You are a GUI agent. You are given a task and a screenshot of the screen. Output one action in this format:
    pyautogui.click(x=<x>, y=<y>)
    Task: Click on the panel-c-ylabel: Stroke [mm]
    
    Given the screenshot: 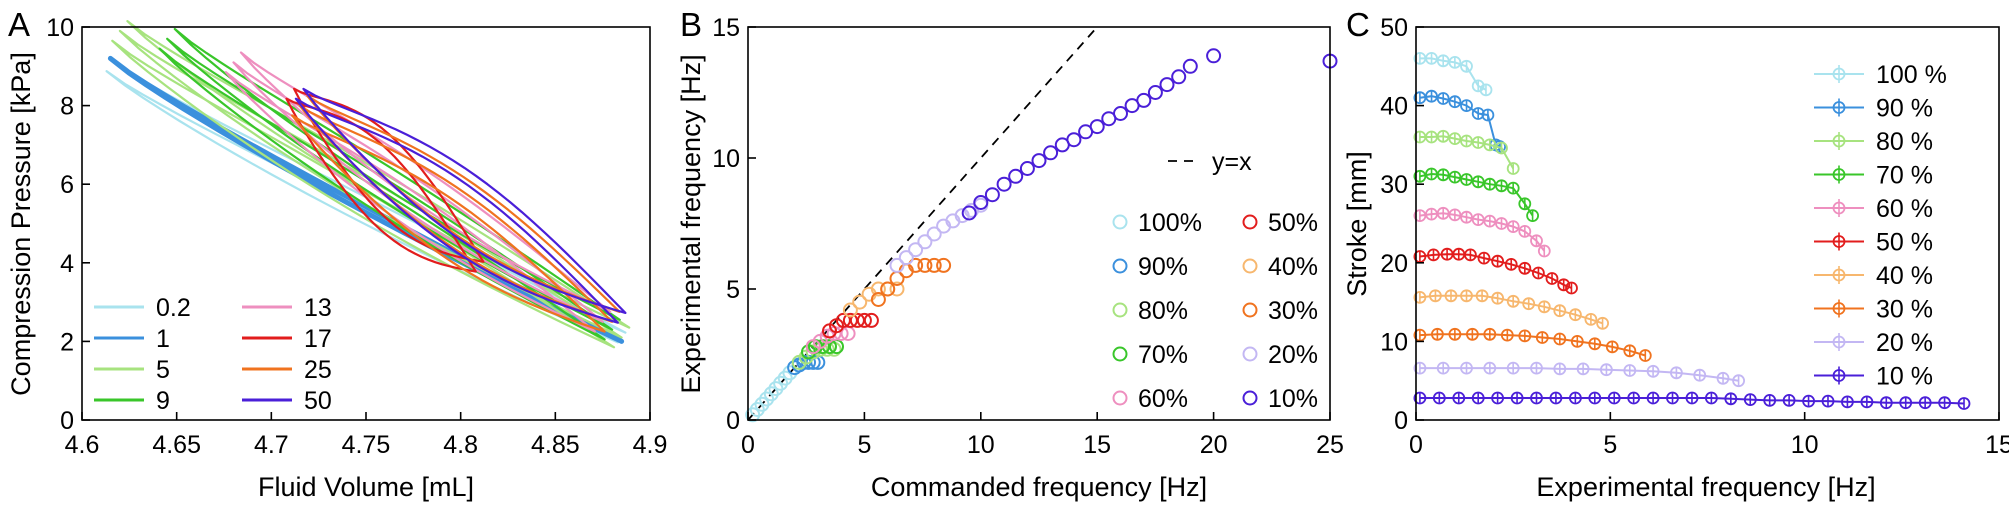 What is the action you would take?
    pyautogui.click(x=1357, y=224)
    